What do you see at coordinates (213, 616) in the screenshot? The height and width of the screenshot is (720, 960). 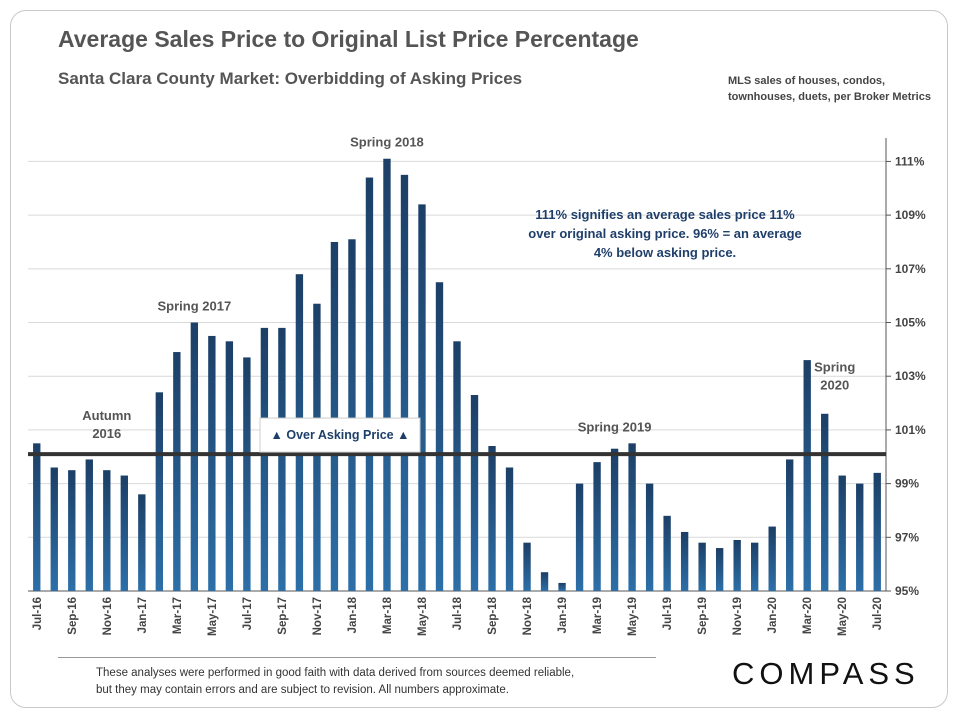 I see `x-tick-label: May-17` at bounding box center [213, 616].